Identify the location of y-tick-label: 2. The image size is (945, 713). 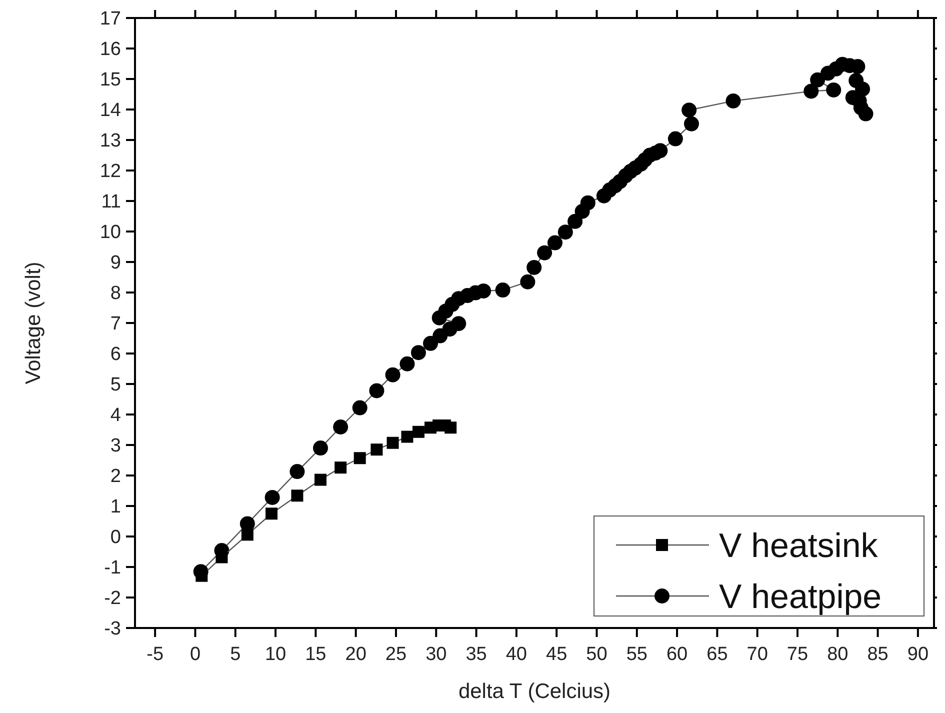
(115, 477).